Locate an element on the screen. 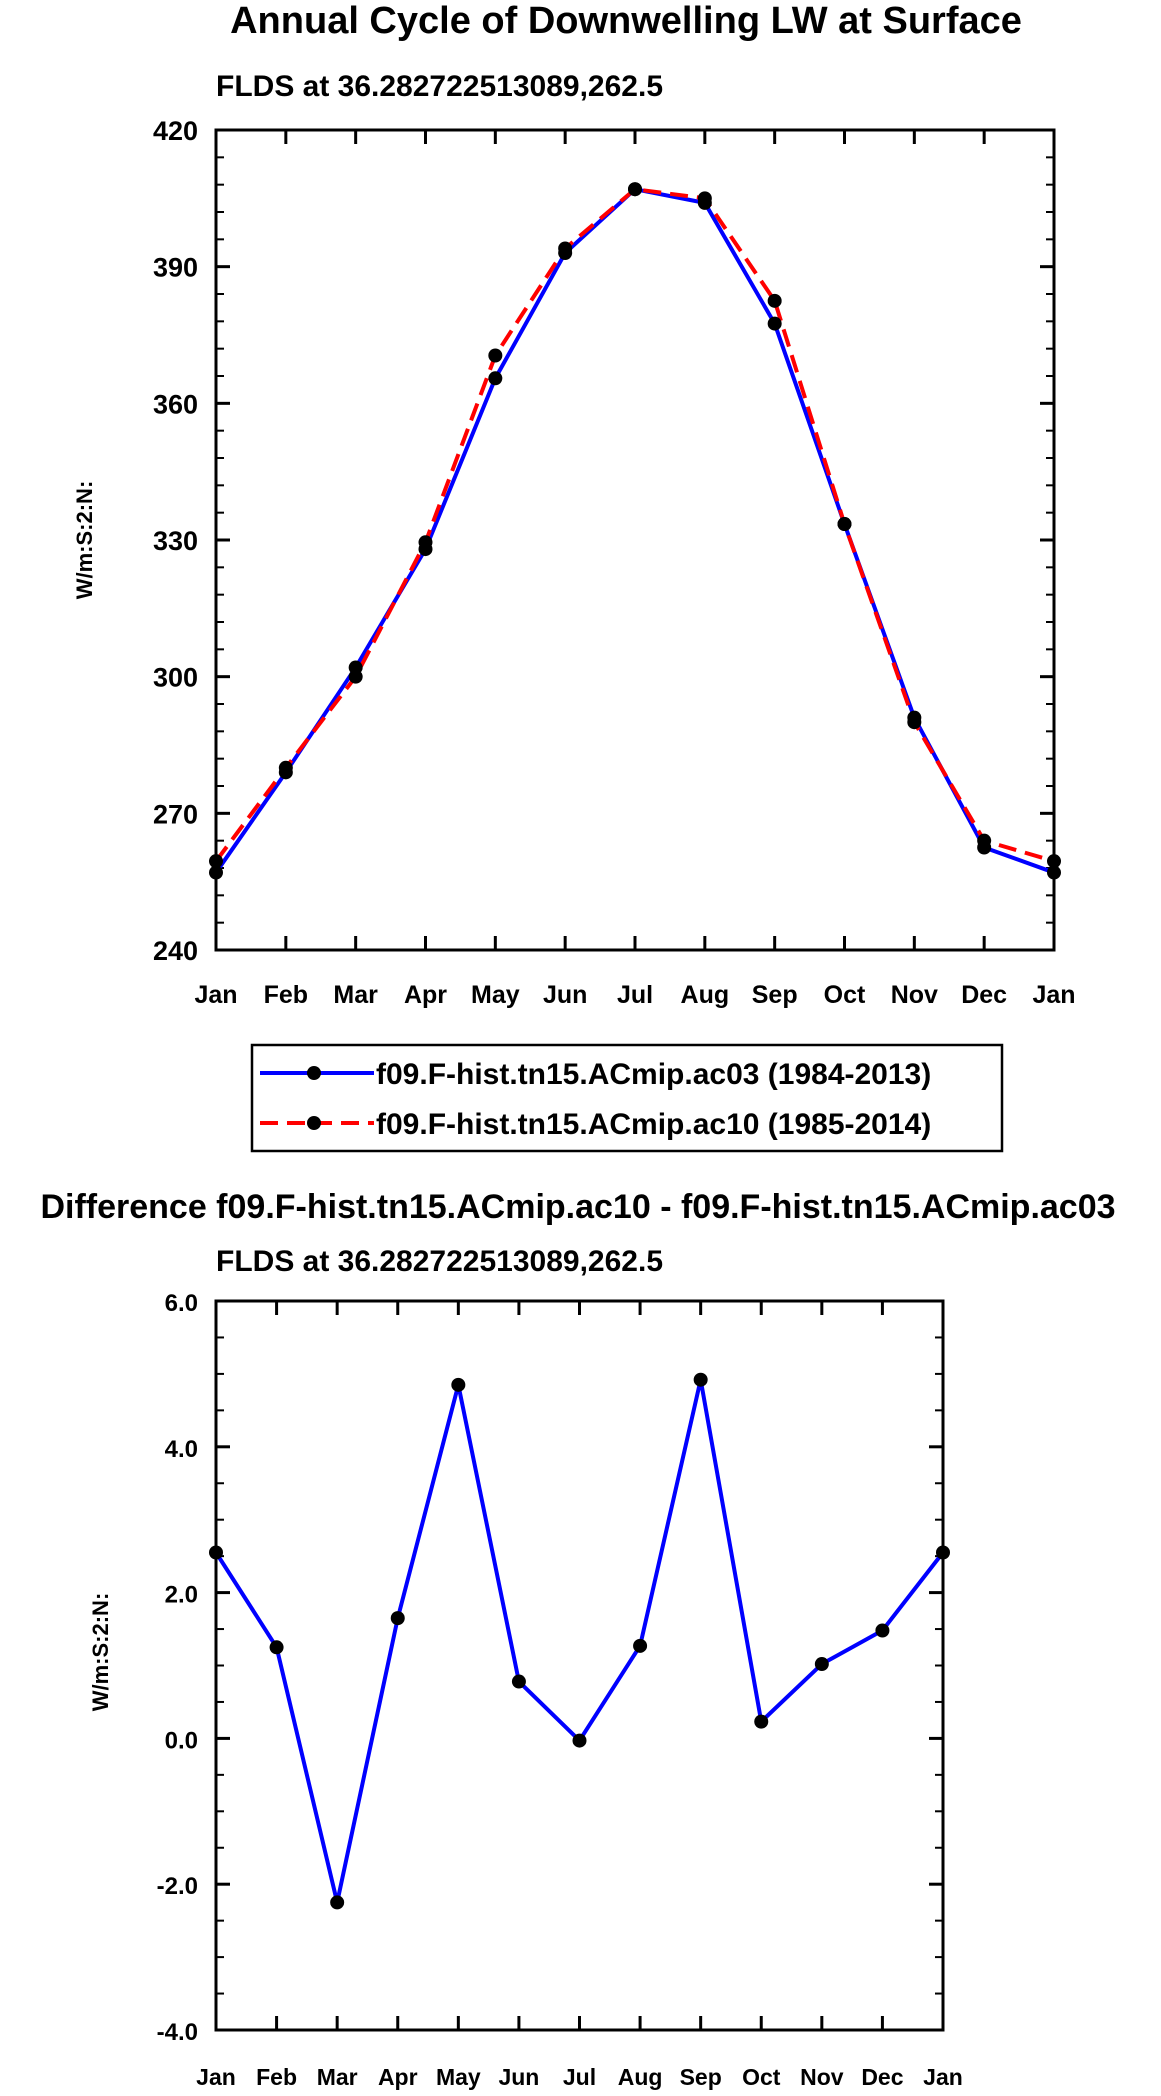  chart1-ytick-label: 240 is located at coordinates (175, 951).